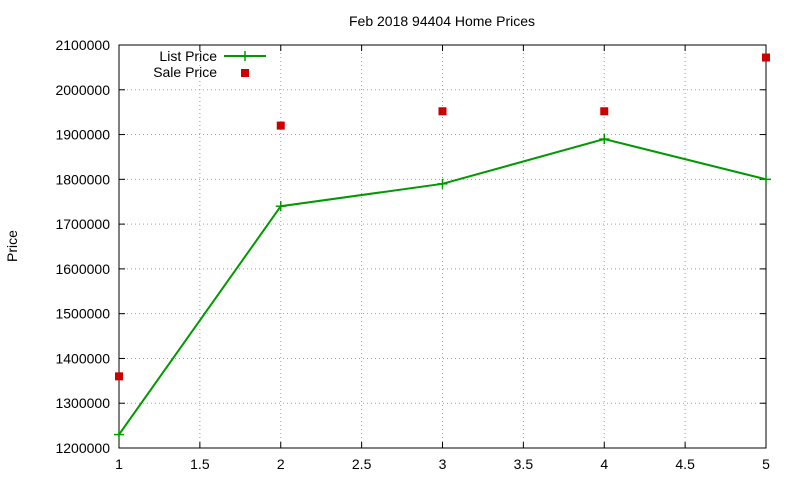  I want to click on y-tick-label: 1900000, so click(82, 135).